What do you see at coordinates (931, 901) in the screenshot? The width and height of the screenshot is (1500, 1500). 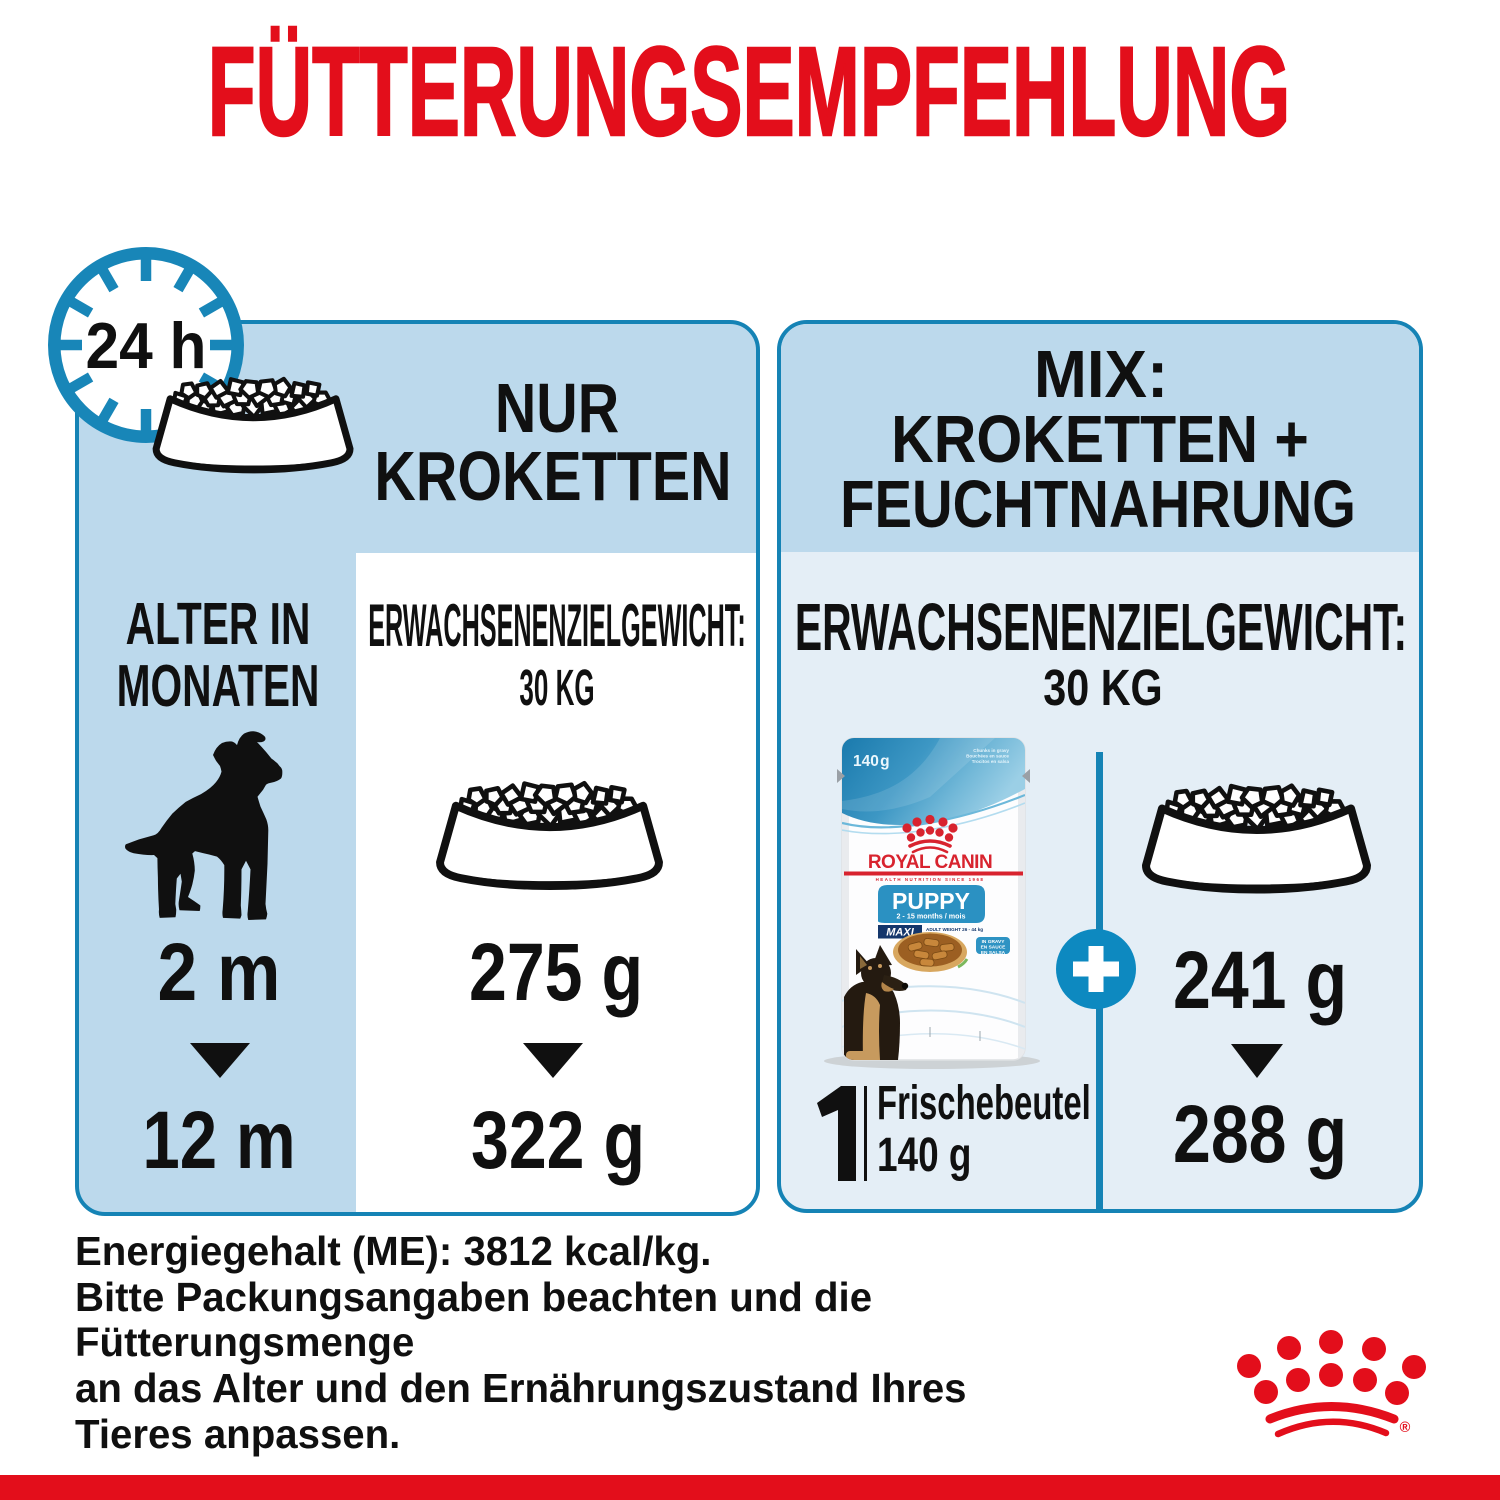 I see `svg-text: PUPPY` at bounding box center [931, 901].